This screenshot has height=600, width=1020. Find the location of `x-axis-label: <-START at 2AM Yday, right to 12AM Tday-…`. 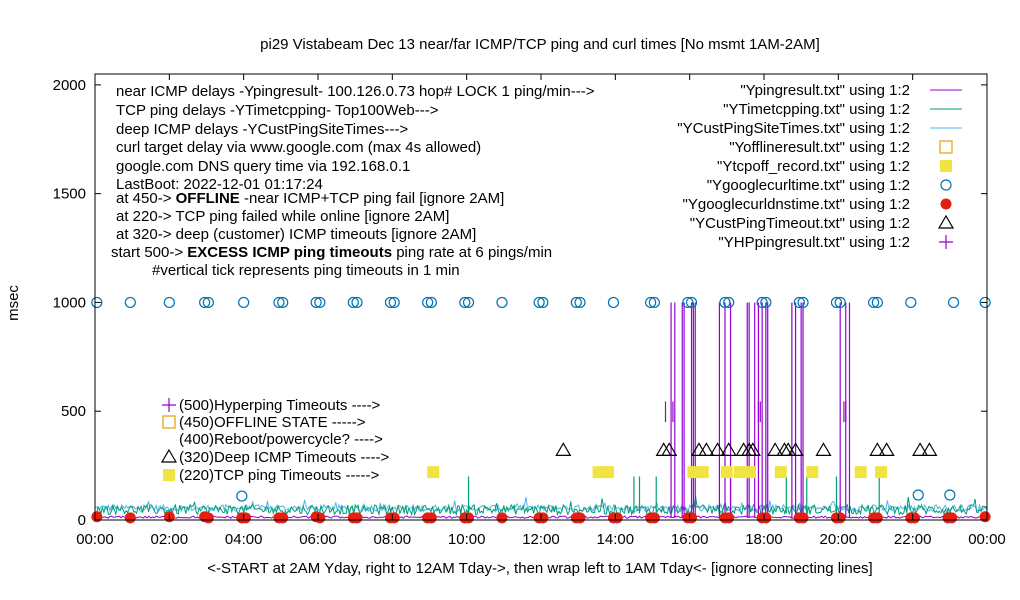

x-axis-label: <-START at 2AM Yday, right to 12AM Tday-… is located at coordinates (539, 568).